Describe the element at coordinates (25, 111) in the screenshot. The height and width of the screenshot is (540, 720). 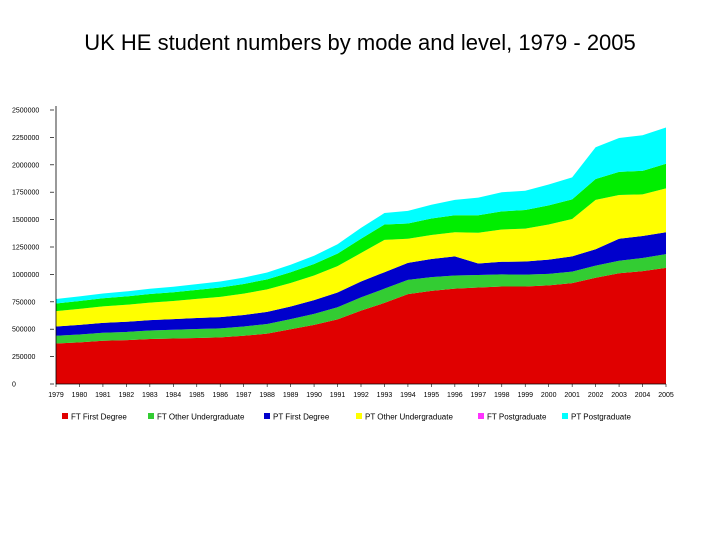
I see `y-tick-label: 2500000` at that location.